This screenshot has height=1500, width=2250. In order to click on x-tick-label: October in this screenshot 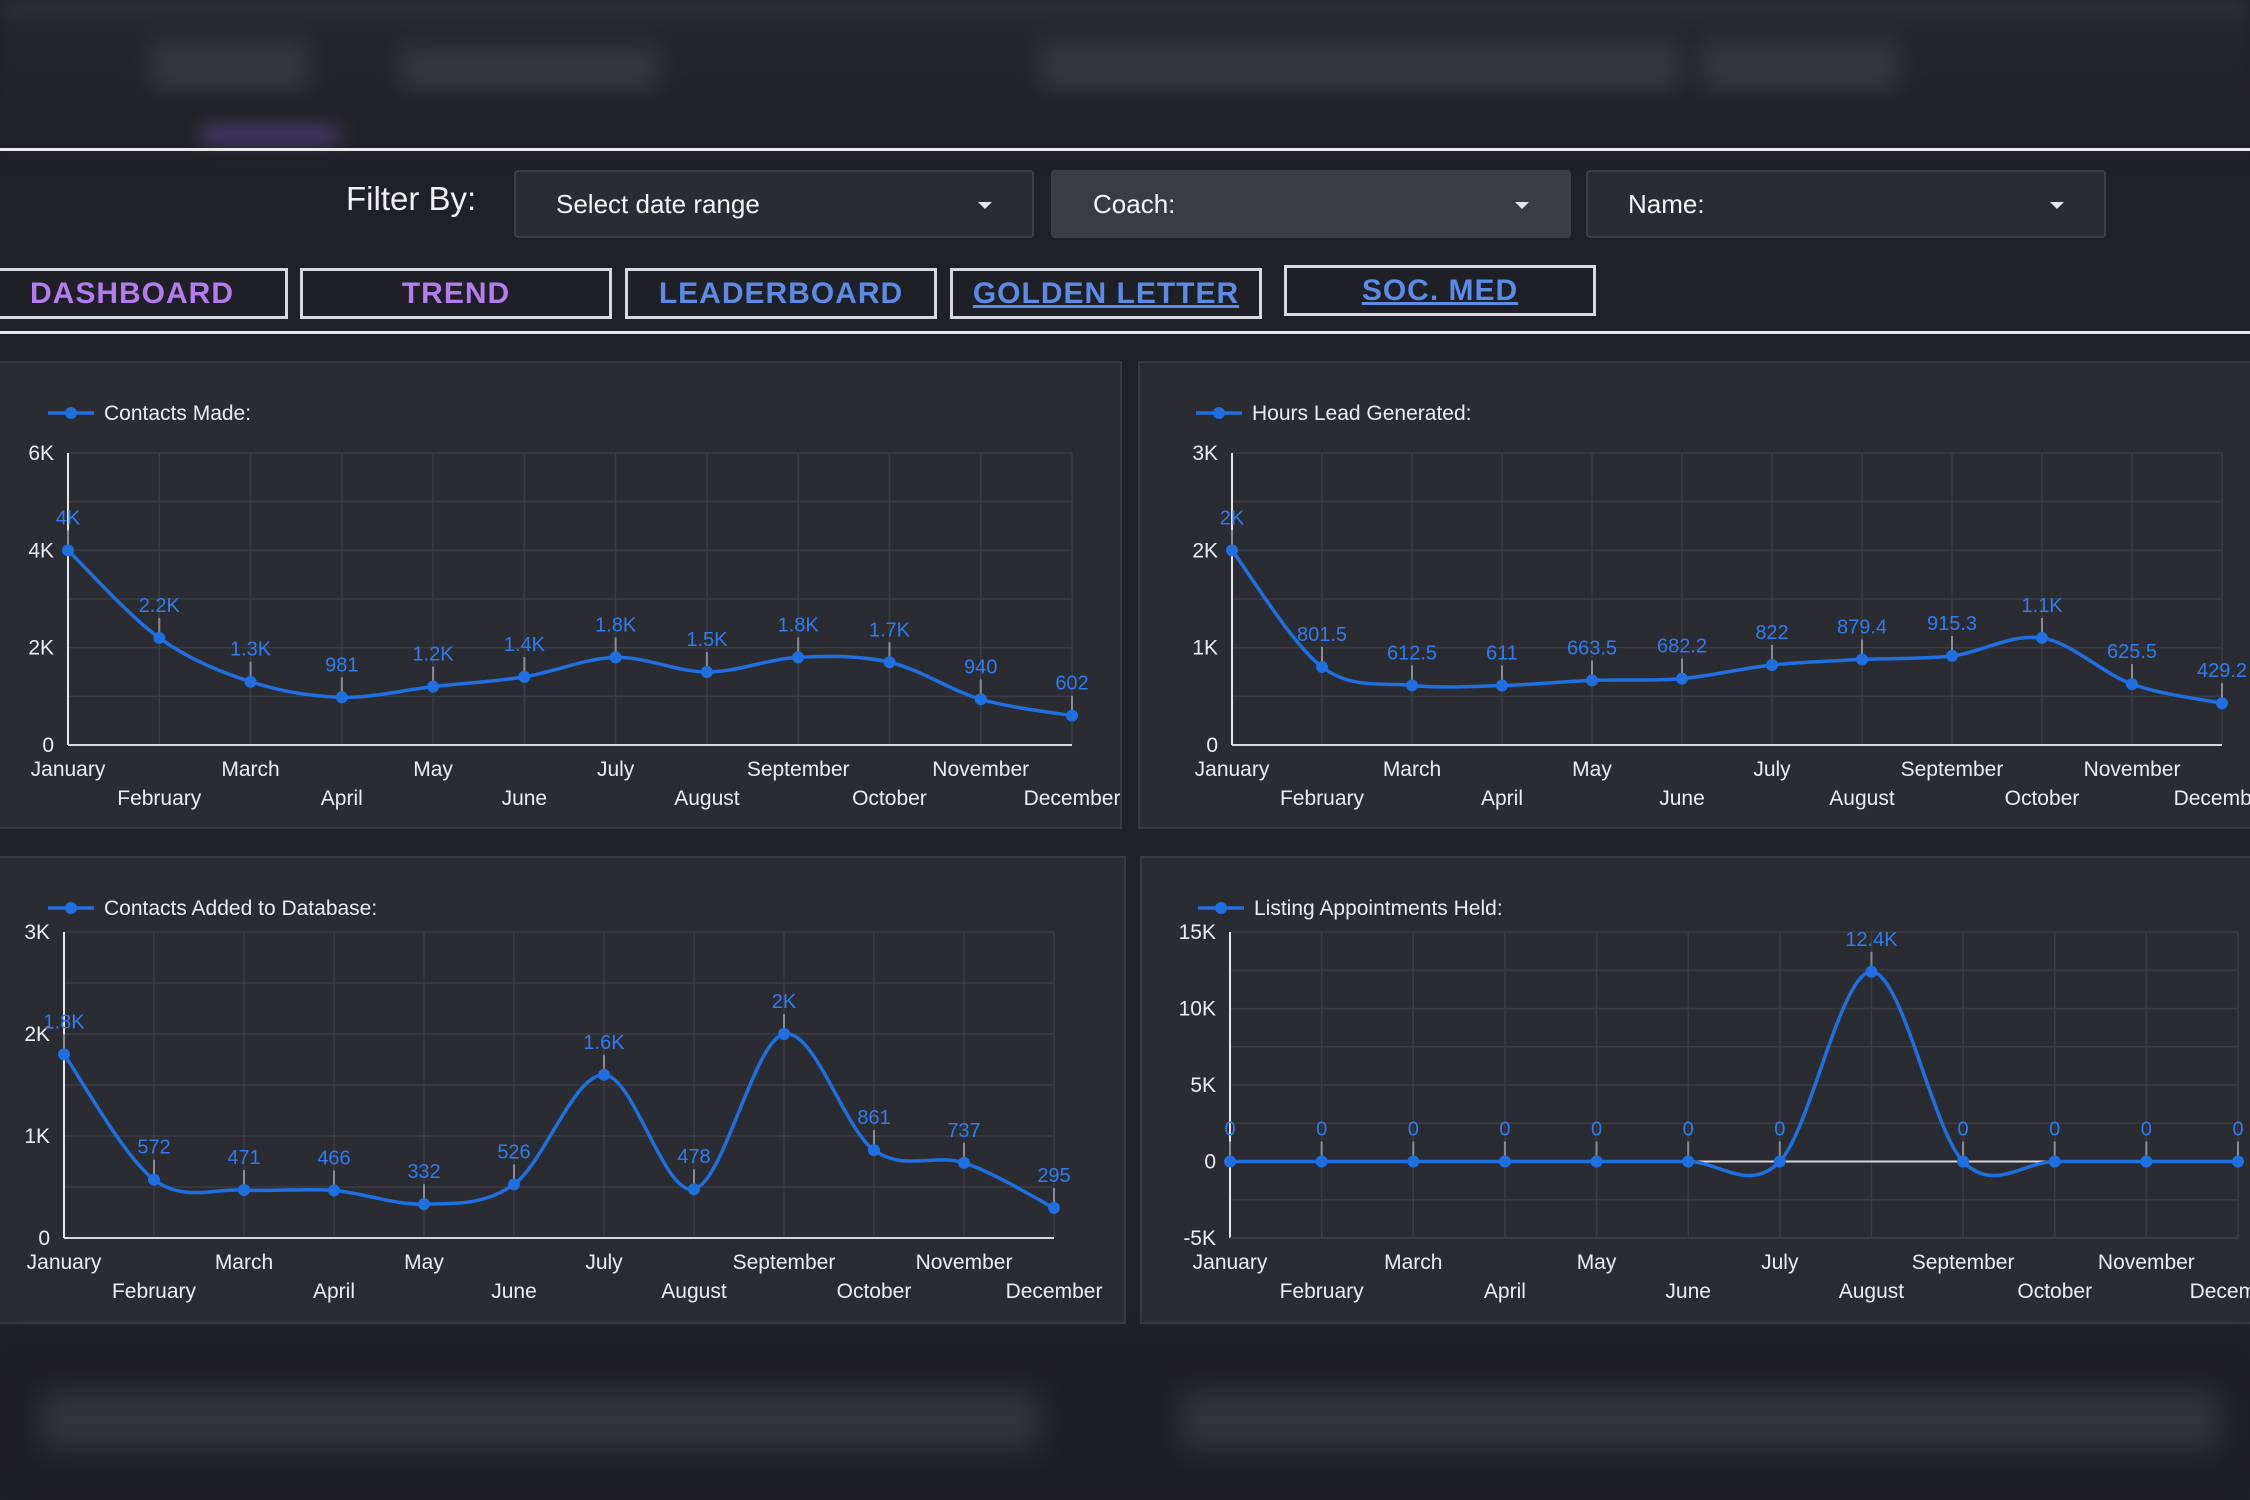, I will do `click(874, 1291)`.